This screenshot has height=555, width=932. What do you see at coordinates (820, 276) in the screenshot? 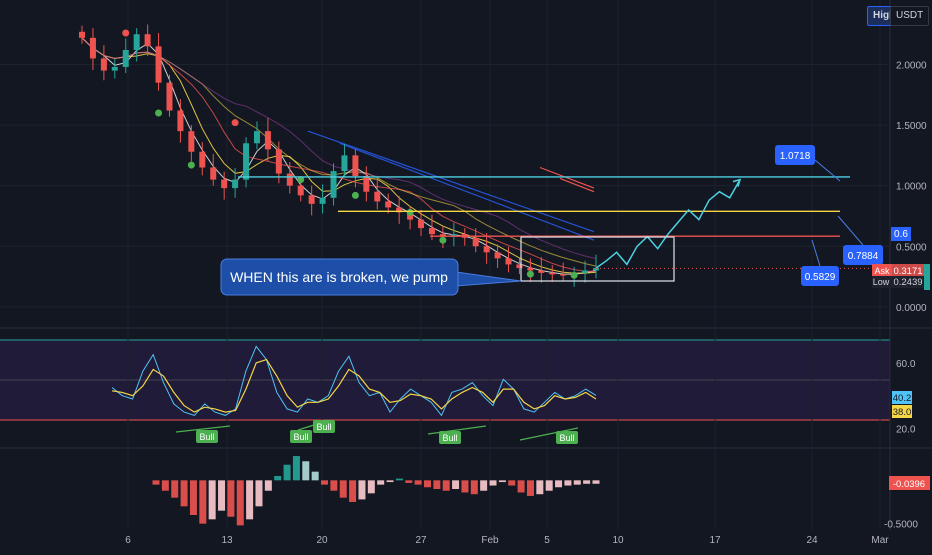
I see `level-label-3-box` at bounding box center [820, 276].